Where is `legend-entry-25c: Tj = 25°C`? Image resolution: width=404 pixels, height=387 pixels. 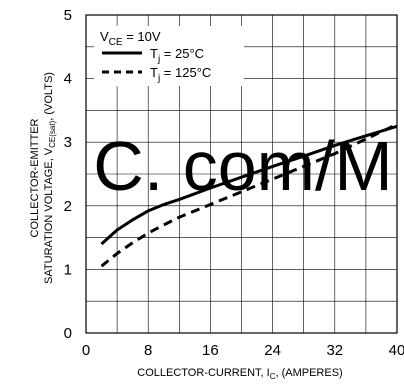
legend-entry-25c: Tj = 25°C is located at coordinates (177, 55).